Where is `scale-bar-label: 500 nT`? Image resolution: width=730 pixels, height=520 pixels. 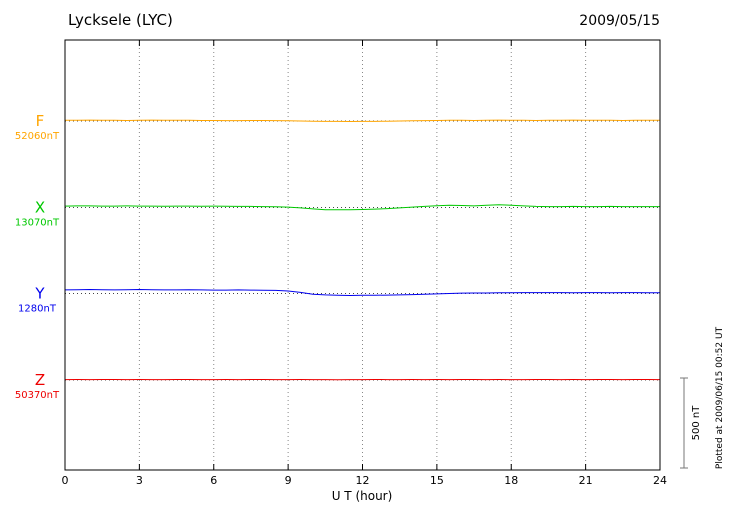 scale-bar-label: 500 nT is located at coordinates (696, 423).